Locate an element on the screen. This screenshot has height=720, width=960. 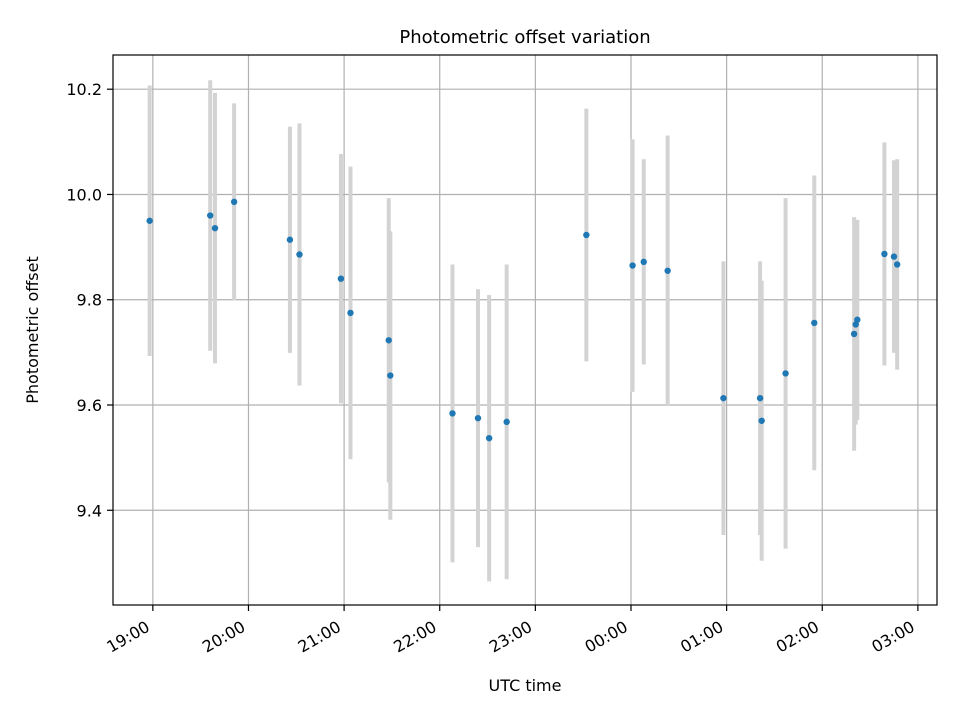
x-tick-label: 02:00 is located at coordinates (797, 637).